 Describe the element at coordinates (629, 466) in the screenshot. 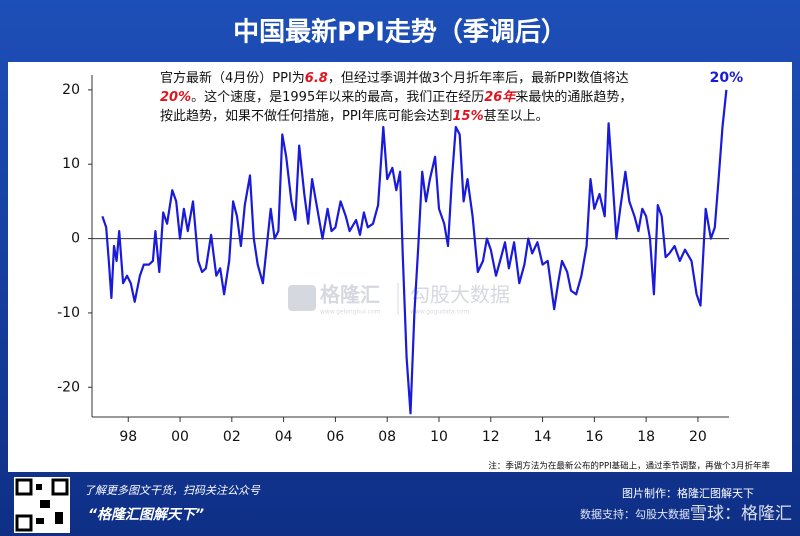

I see `note: 注：季调方法为在最新公布的PPI基础上，通过季节调整，再做个3月折年率` at that location.